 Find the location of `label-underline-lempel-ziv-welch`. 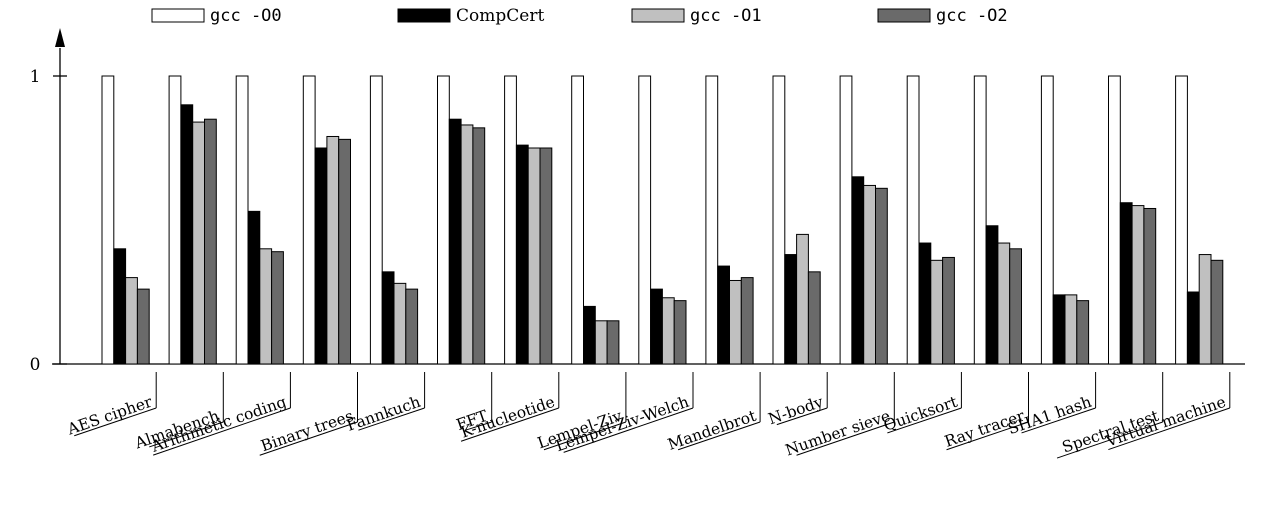

label-underline-lempel-ziv-welch is located at coordinates (628, 430).